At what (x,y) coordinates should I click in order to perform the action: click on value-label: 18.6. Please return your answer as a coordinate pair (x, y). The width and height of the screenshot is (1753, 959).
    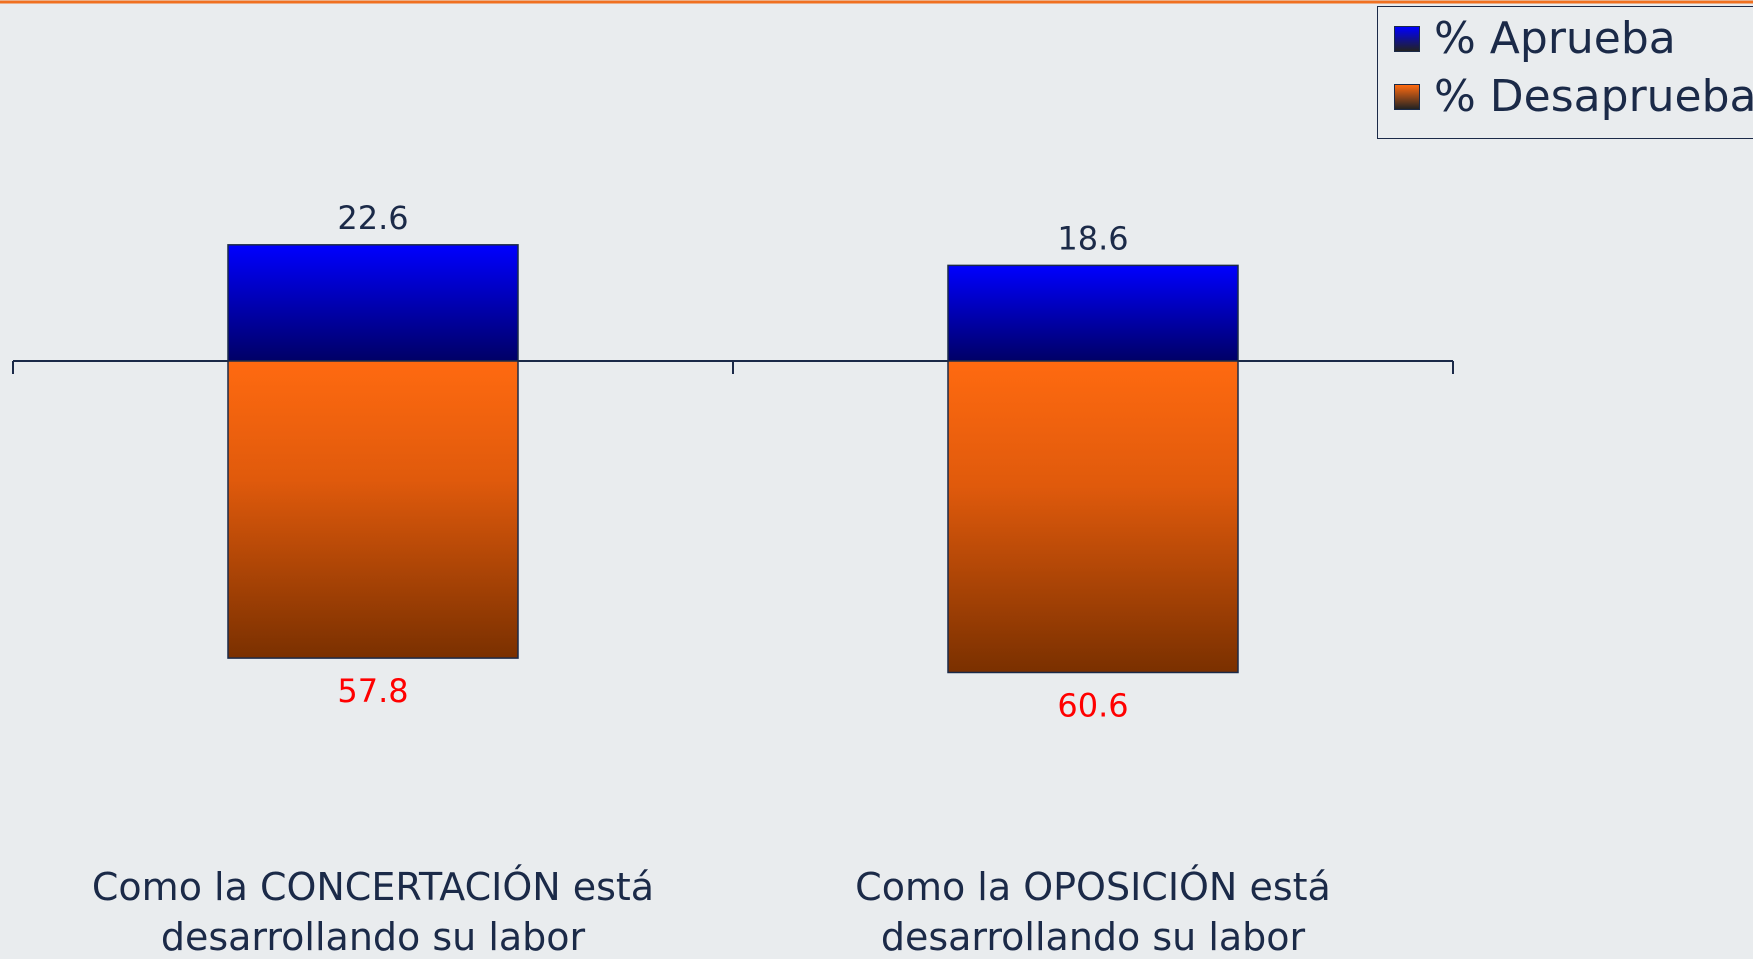
    Looking at the image, I should click on (1092, 238).